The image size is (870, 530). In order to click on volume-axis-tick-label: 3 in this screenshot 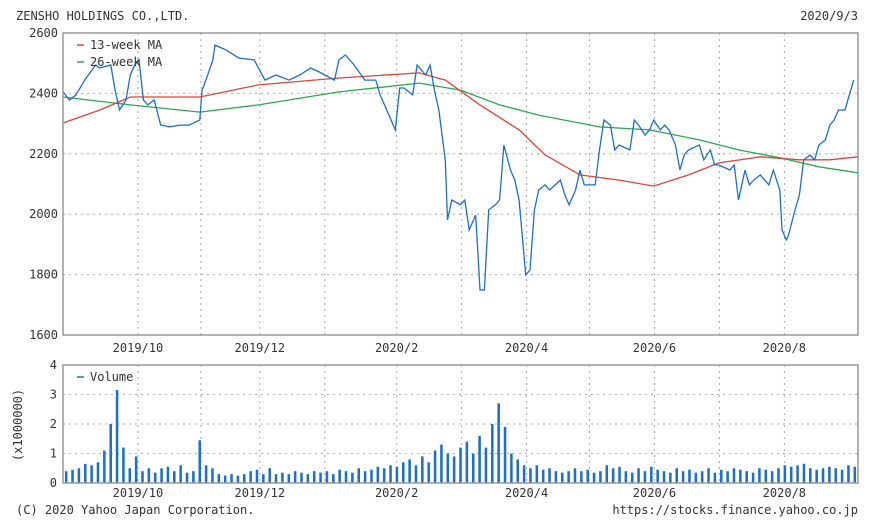, I will do `click(53, 395)`.